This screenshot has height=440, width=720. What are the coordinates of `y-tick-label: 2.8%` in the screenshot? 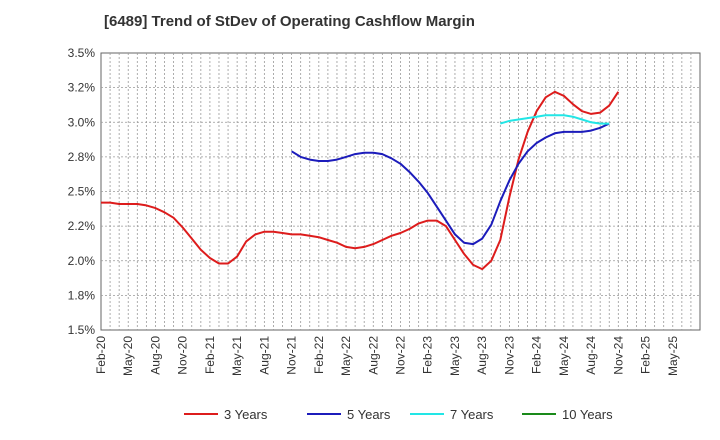 It's located at (82, 157).